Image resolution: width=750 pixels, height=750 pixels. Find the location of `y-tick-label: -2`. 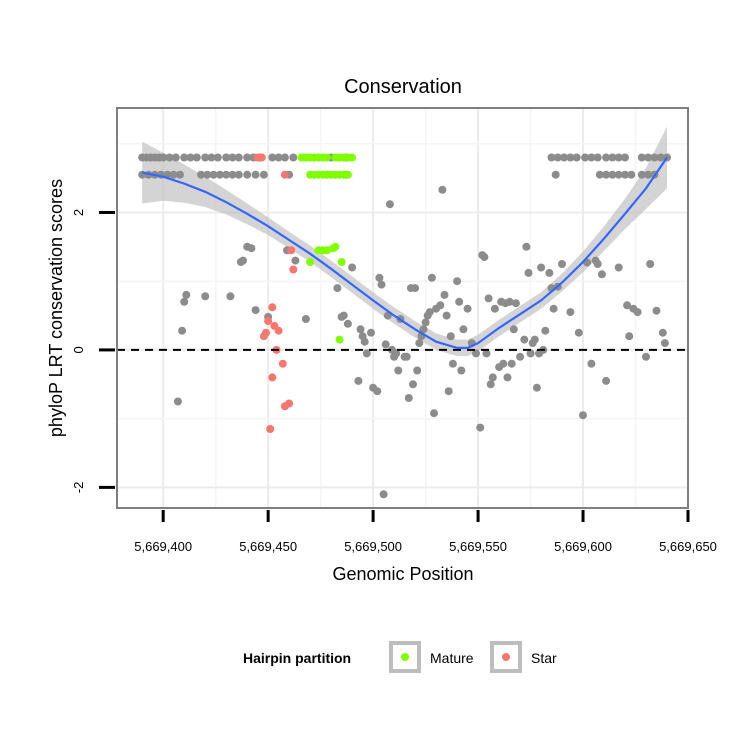

y-tick-label: -2 is located at coordinates (78, 488).